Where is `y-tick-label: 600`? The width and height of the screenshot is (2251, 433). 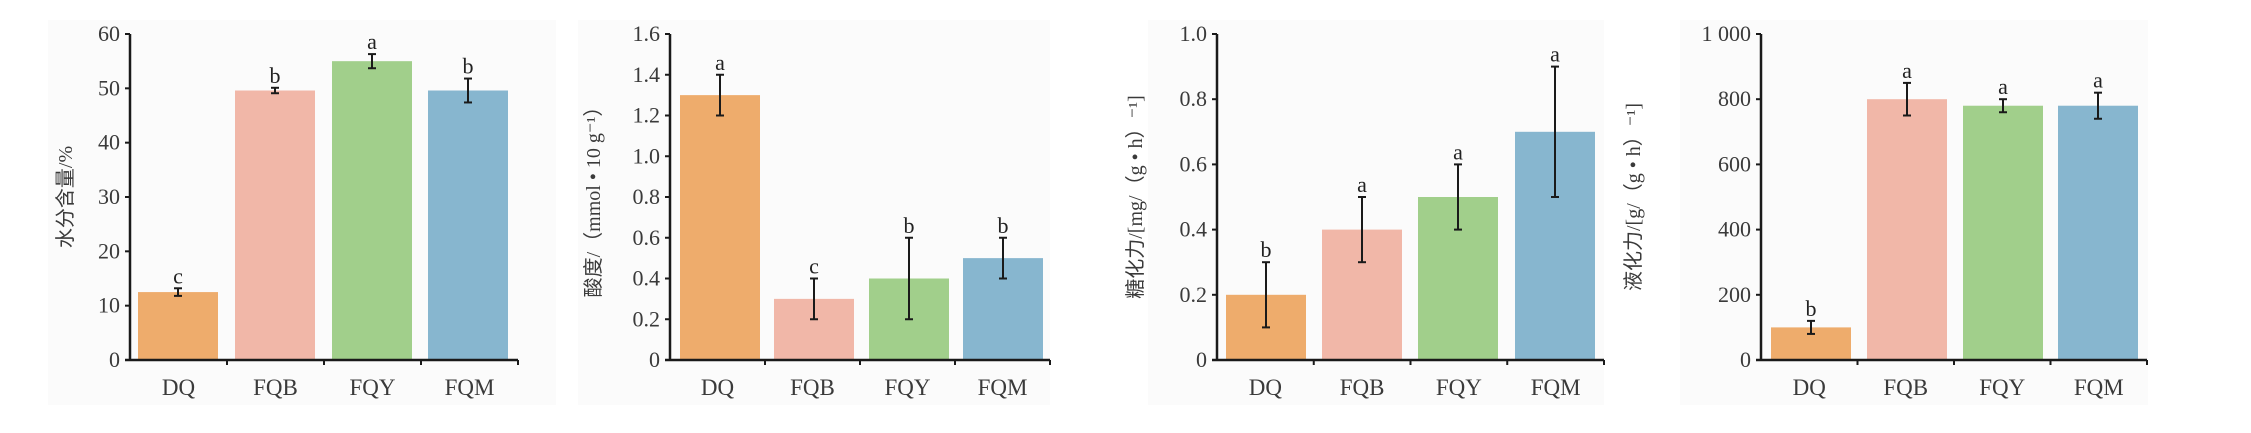
y-tick-label: 600 is located at coordinates (1734, 163).